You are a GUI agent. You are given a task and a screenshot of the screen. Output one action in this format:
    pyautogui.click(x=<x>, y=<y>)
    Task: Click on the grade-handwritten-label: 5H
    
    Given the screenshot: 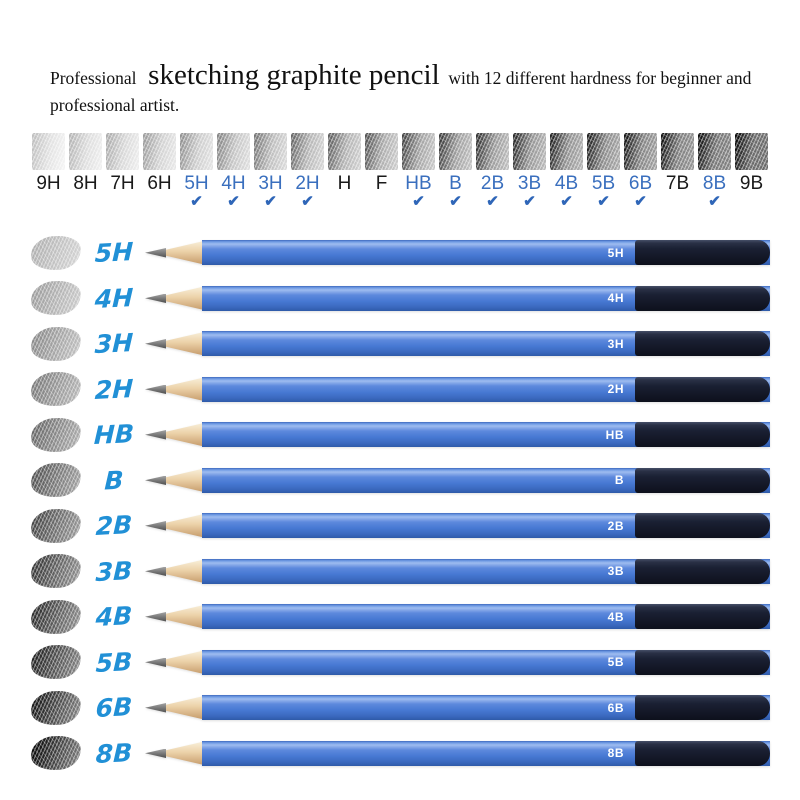 What is the action you would take?
    pyautogui.click(x=114, y=253)
    